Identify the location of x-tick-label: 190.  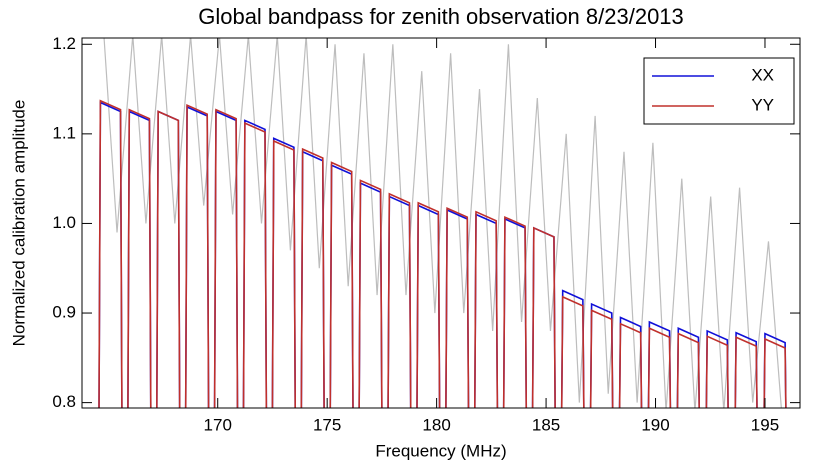
(655, 424).